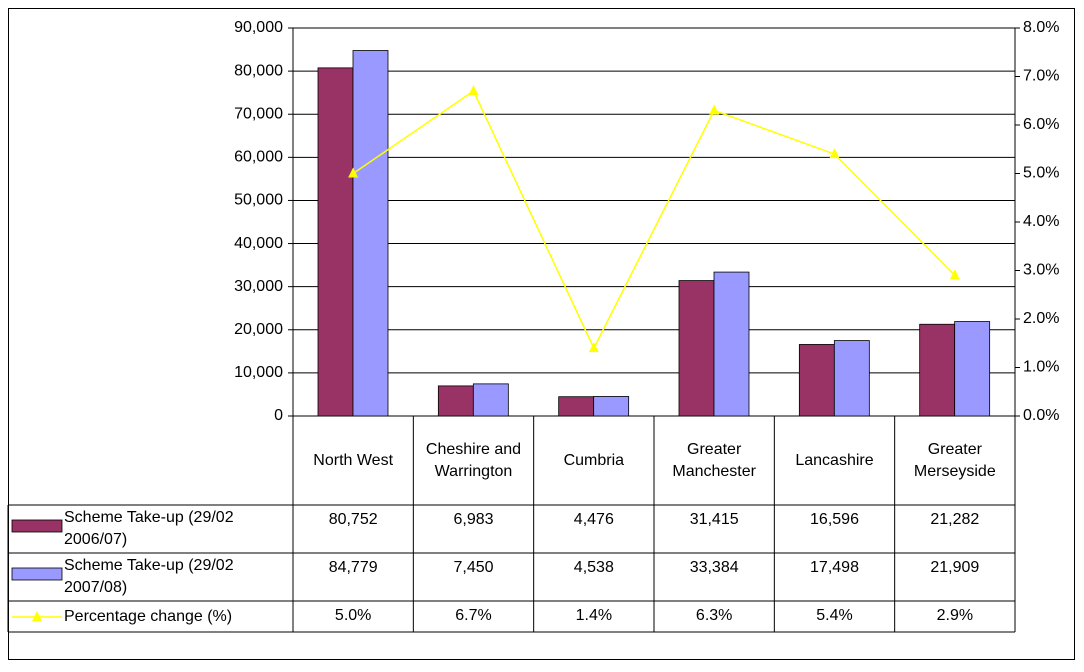 This screenshot has height=672, width=1084. I want to click on category-label-box: North West, so click(353, 460).